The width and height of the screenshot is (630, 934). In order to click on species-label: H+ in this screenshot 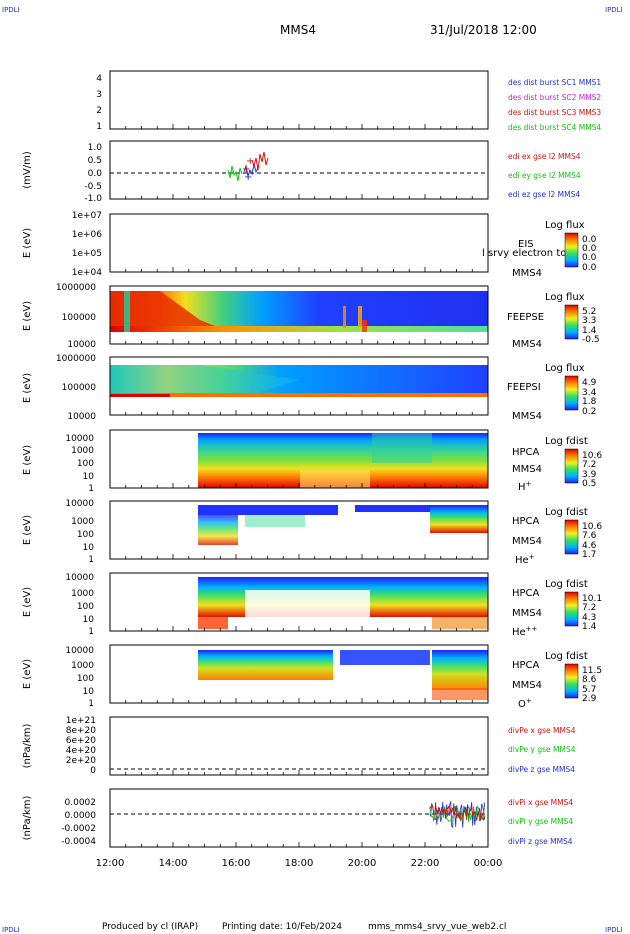, I will do `click(525, 486)`.